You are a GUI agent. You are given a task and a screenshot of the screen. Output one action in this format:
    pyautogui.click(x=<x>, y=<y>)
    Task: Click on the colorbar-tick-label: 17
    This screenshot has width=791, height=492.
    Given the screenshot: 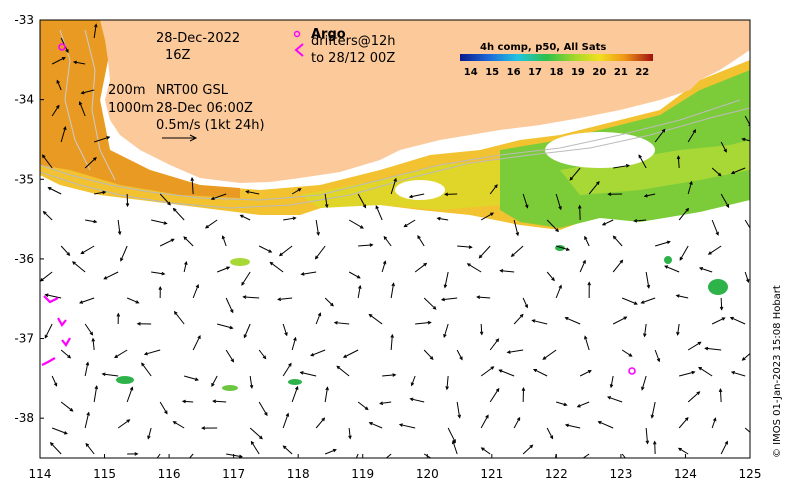 What is the action you would take?
    pyautogui.click(x=535, y=72)
    